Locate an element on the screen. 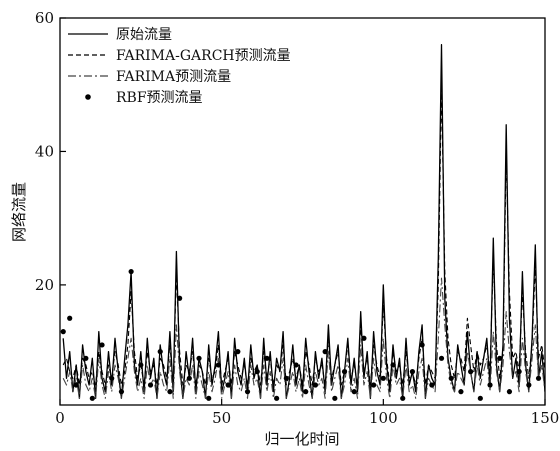  x-tick-label: 50 is located at coordinates (221, 418).